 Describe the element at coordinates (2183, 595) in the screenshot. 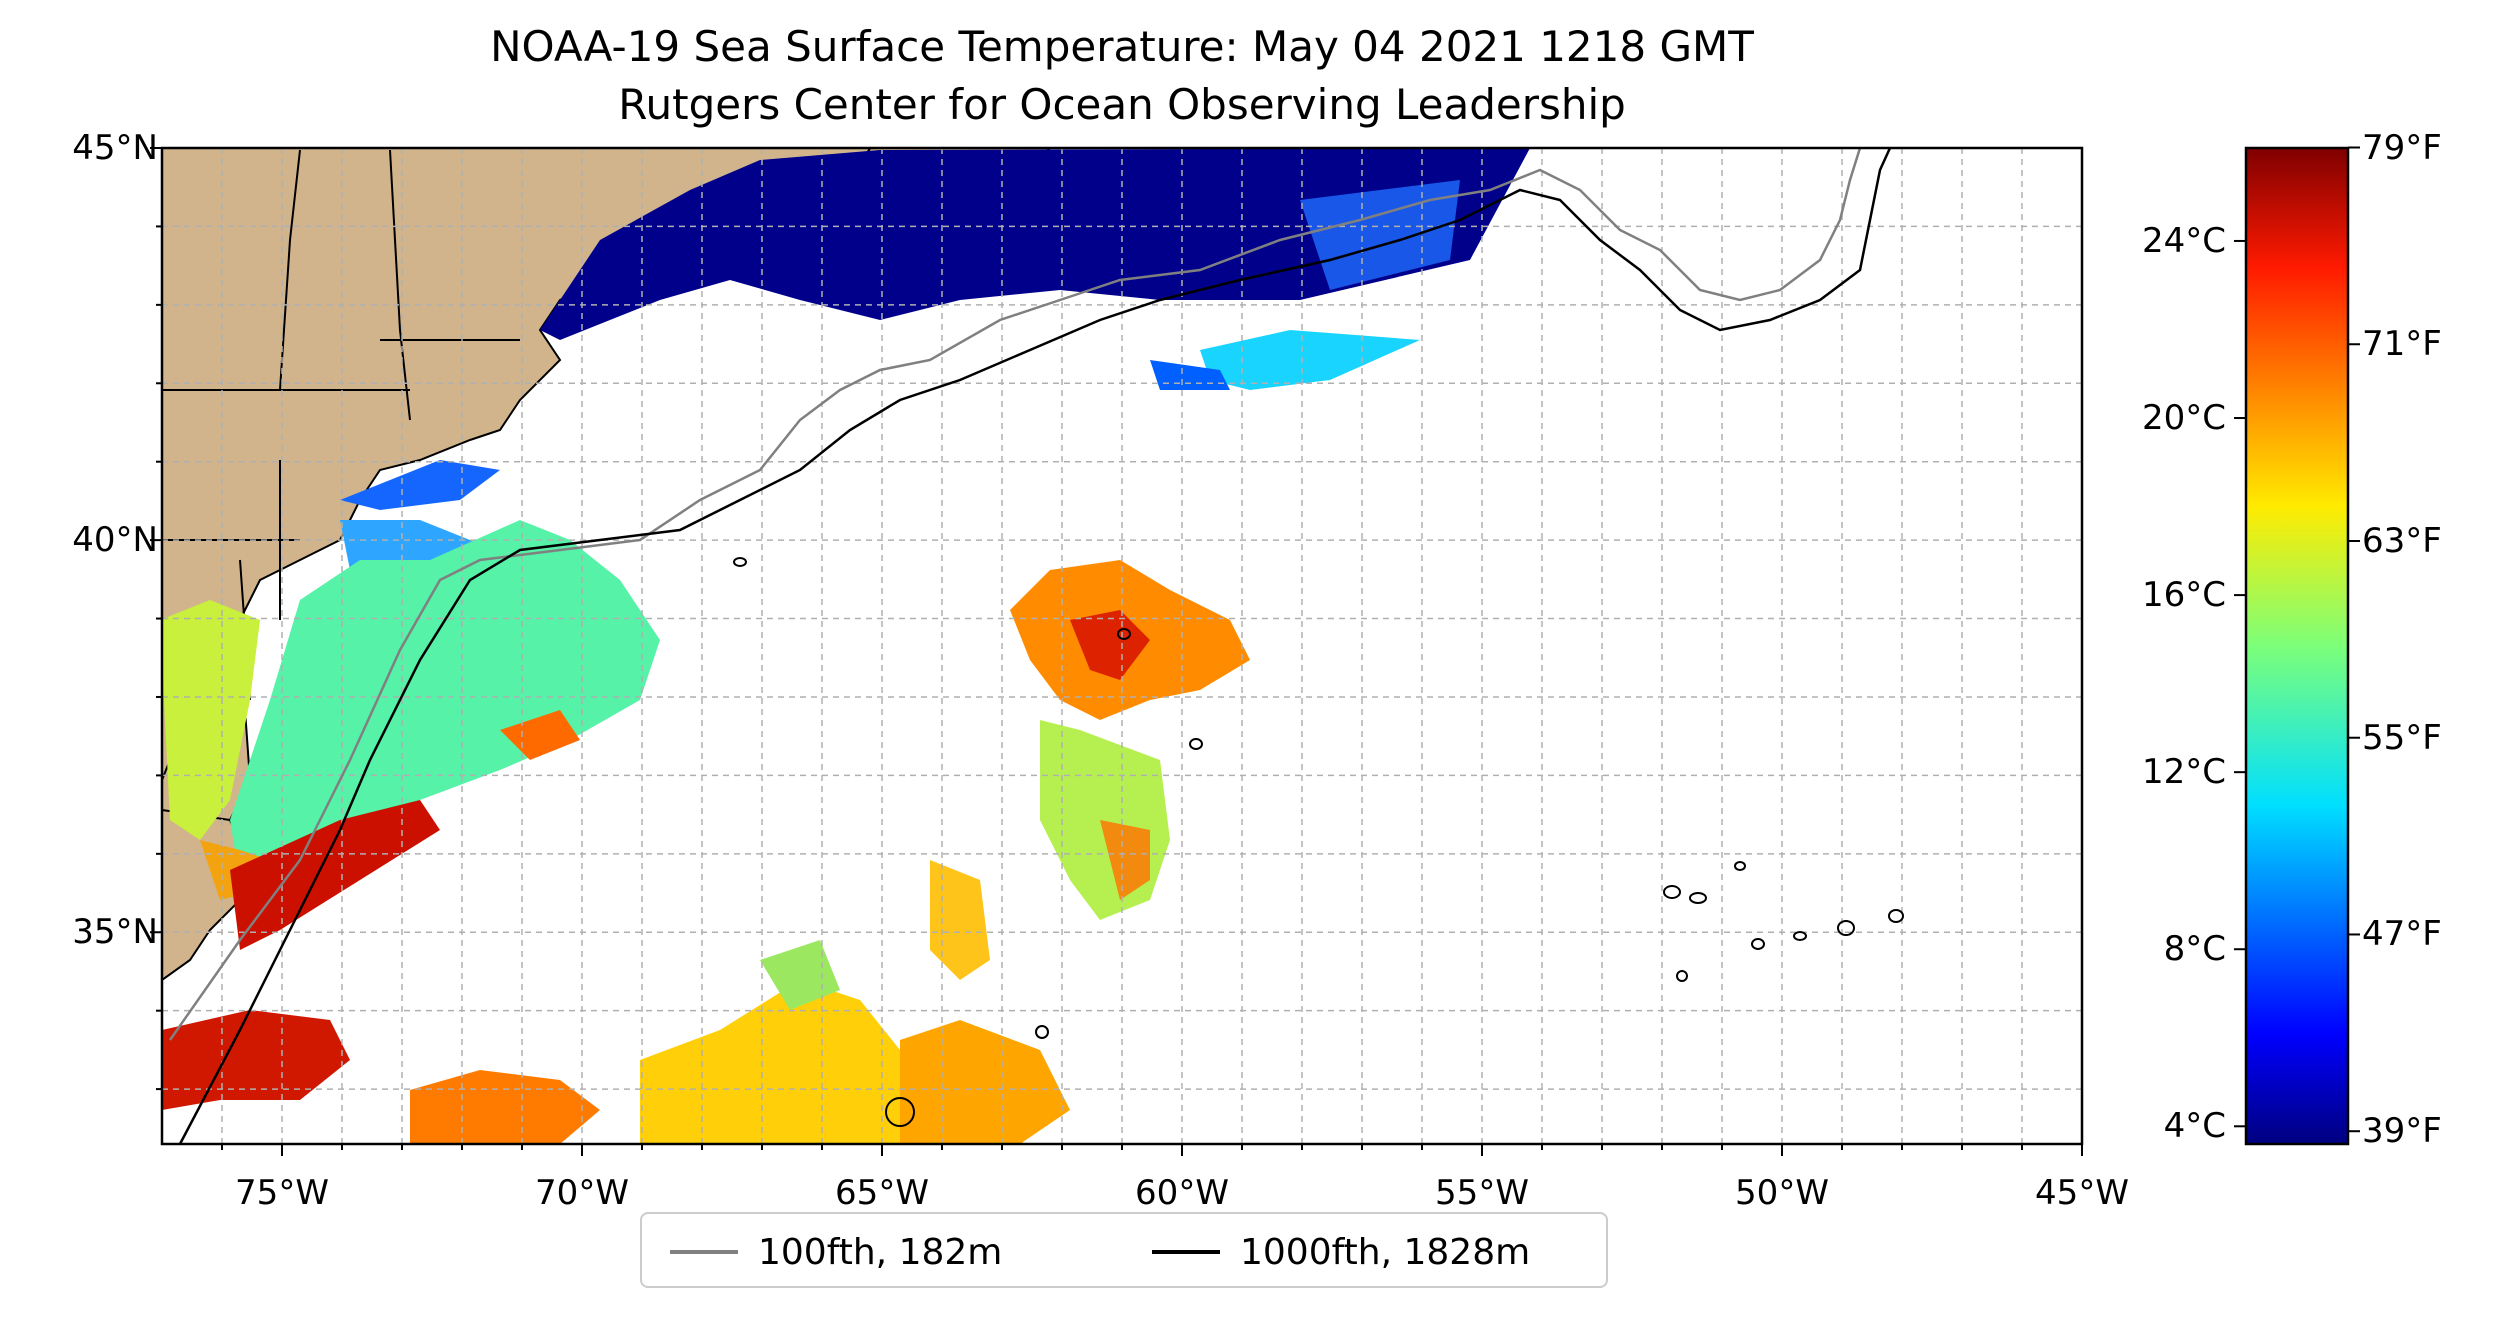

I see `colorbar-celsius-label: 16°C` at that location.